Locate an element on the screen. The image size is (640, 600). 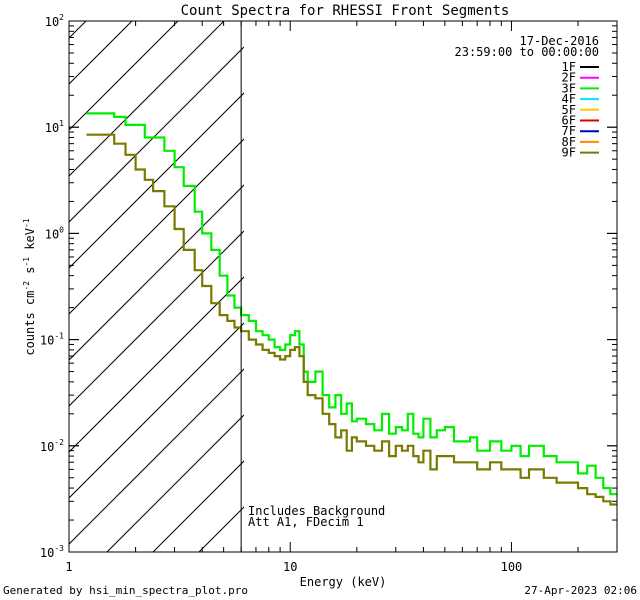
annotation-background: Includes Background is located at coordinates (316, 511).